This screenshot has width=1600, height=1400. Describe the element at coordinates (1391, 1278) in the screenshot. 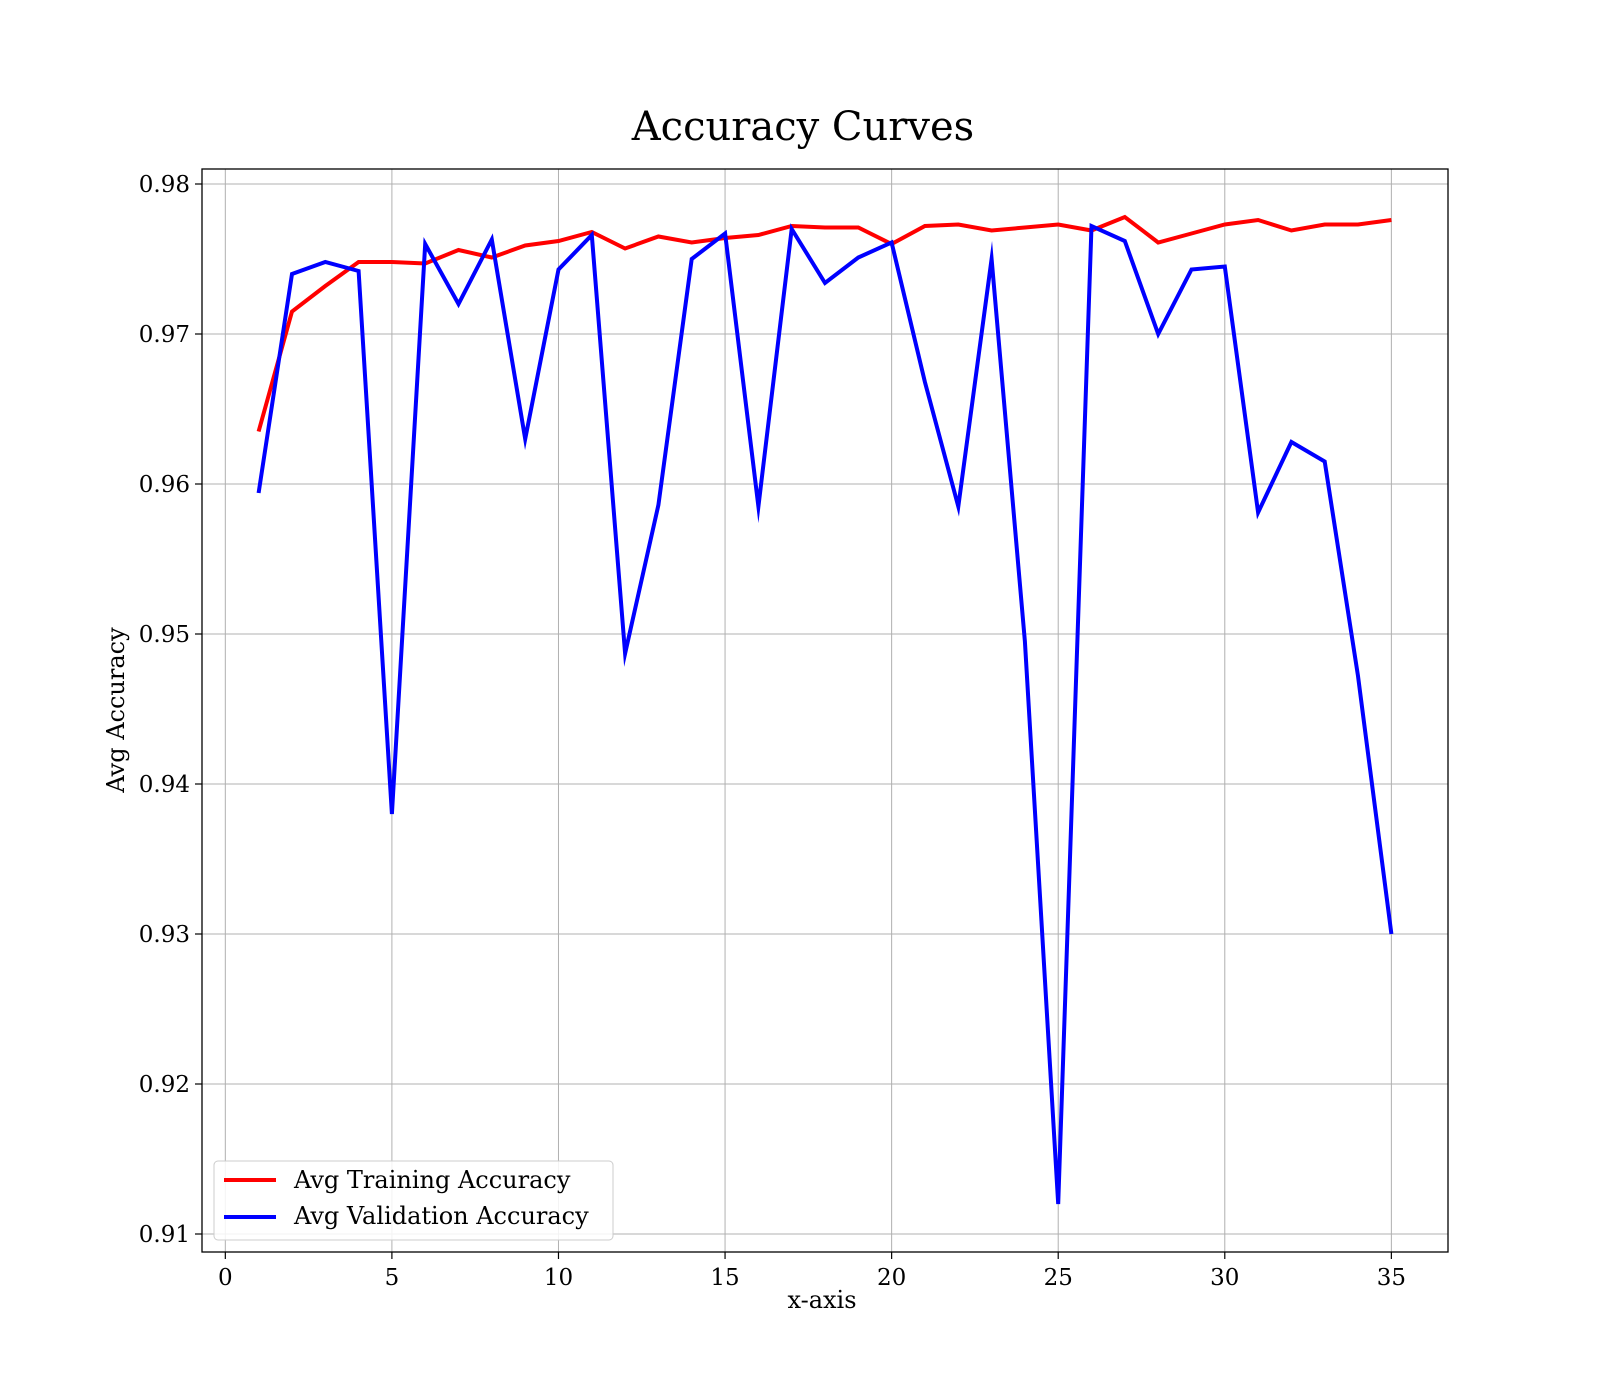

I see `x-tick-label: 35` at that location.